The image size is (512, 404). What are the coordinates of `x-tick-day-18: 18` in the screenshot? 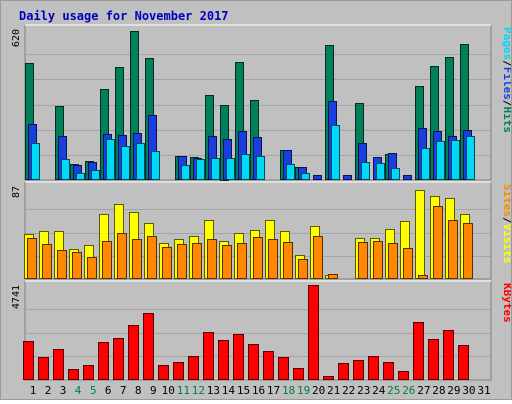 It's located at (288, 390).